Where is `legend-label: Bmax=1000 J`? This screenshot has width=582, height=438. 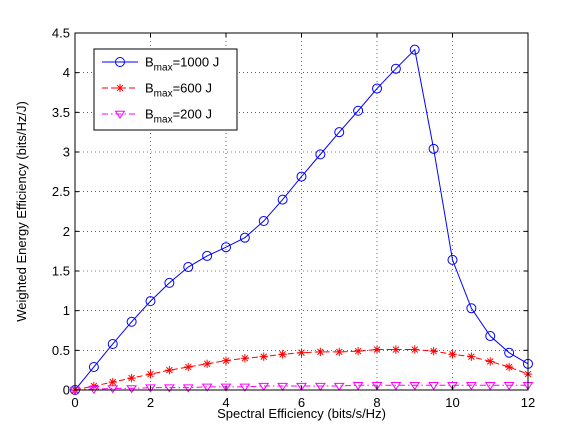
legend-label: Bmax=1000 J is located at coordinates (182, 64).